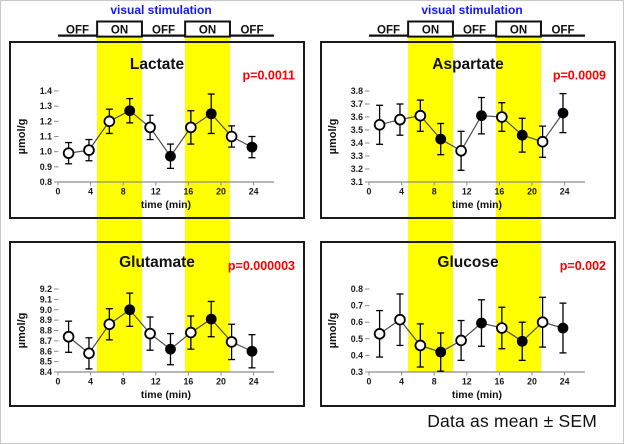 This screenshot has width=624, height=444. Describe the element at coordinates (579, 76) in the screenshot. I see `p-value-label: p=0.0009` at that location.